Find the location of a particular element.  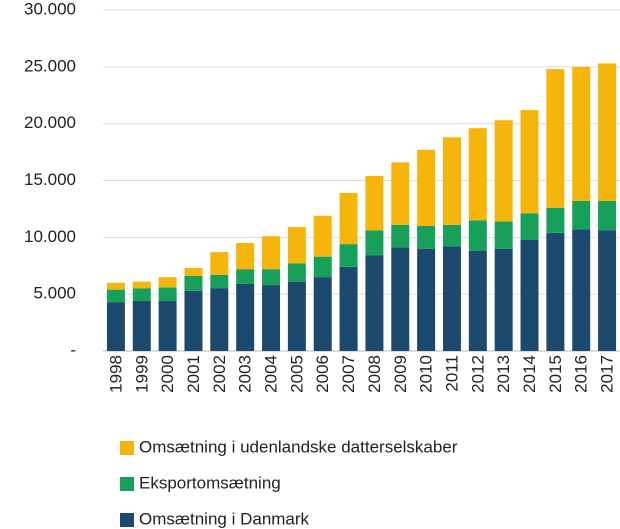

y-tick-label: 10.000 is located at coordinates (50, 236).